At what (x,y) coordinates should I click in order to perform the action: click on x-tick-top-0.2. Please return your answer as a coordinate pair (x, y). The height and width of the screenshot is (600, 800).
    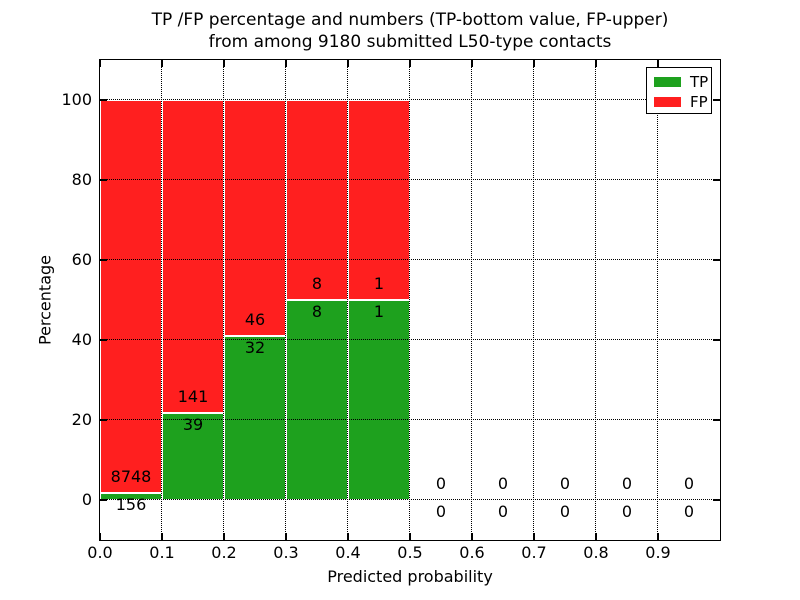
    Looking at the image, I should click on (224, 63).